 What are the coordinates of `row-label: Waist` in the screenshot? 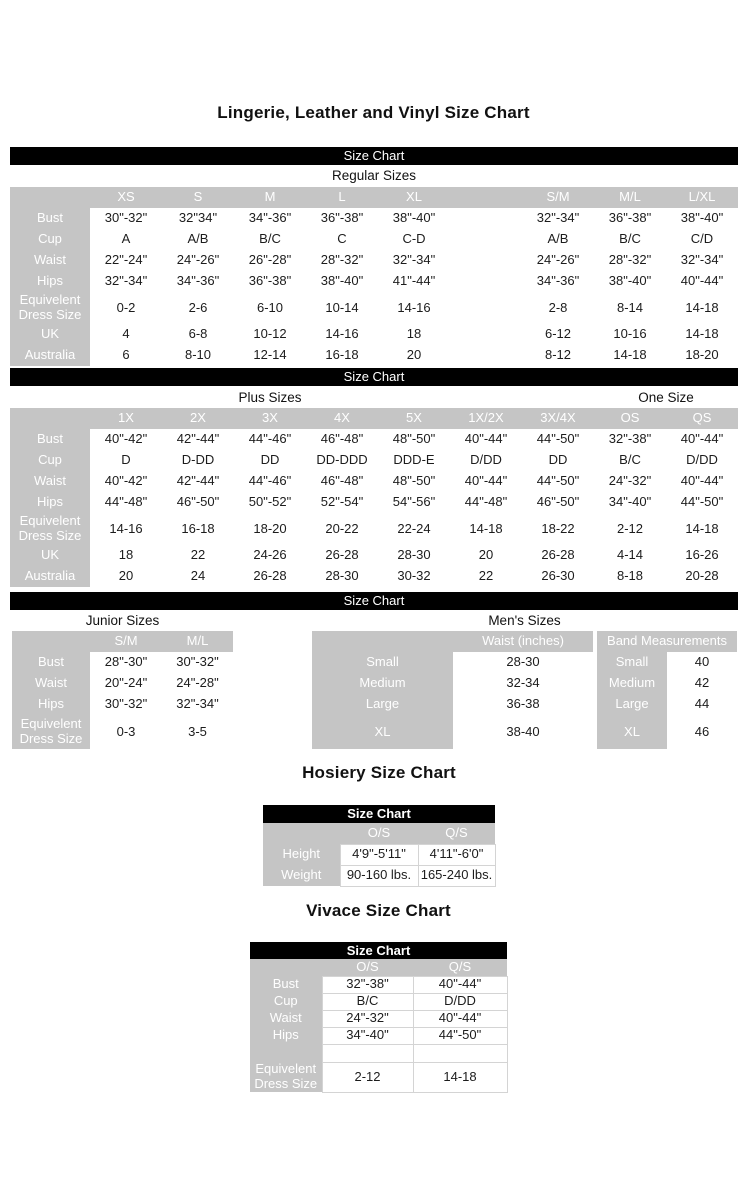 It's located at (50, 260).